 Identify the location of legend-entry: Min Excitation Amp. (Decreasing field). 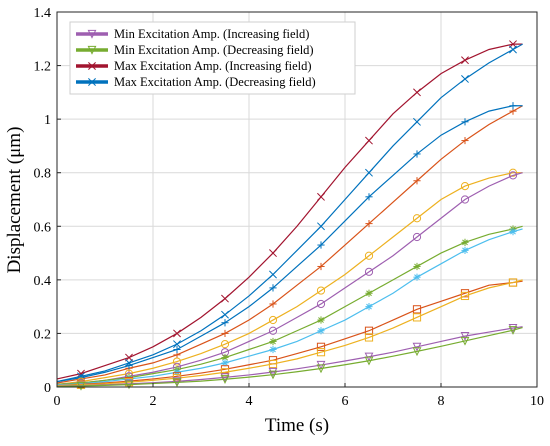
(195, 50).